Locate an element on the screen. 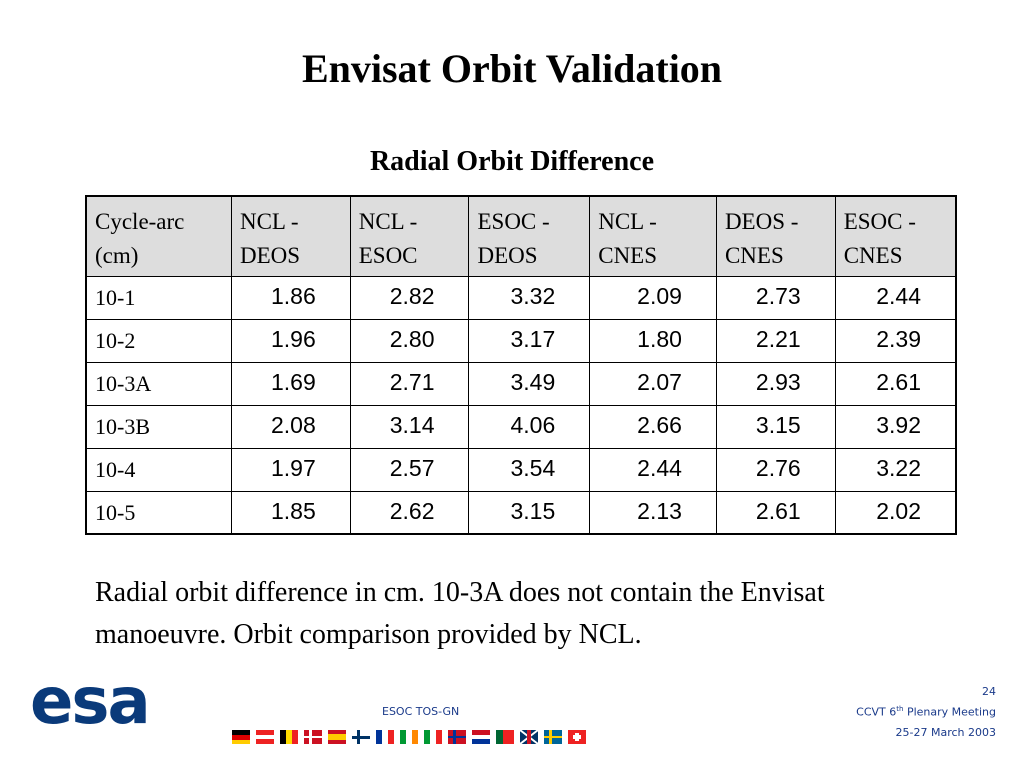  value-cell: 2.21 is located at coordinates (775, 340).